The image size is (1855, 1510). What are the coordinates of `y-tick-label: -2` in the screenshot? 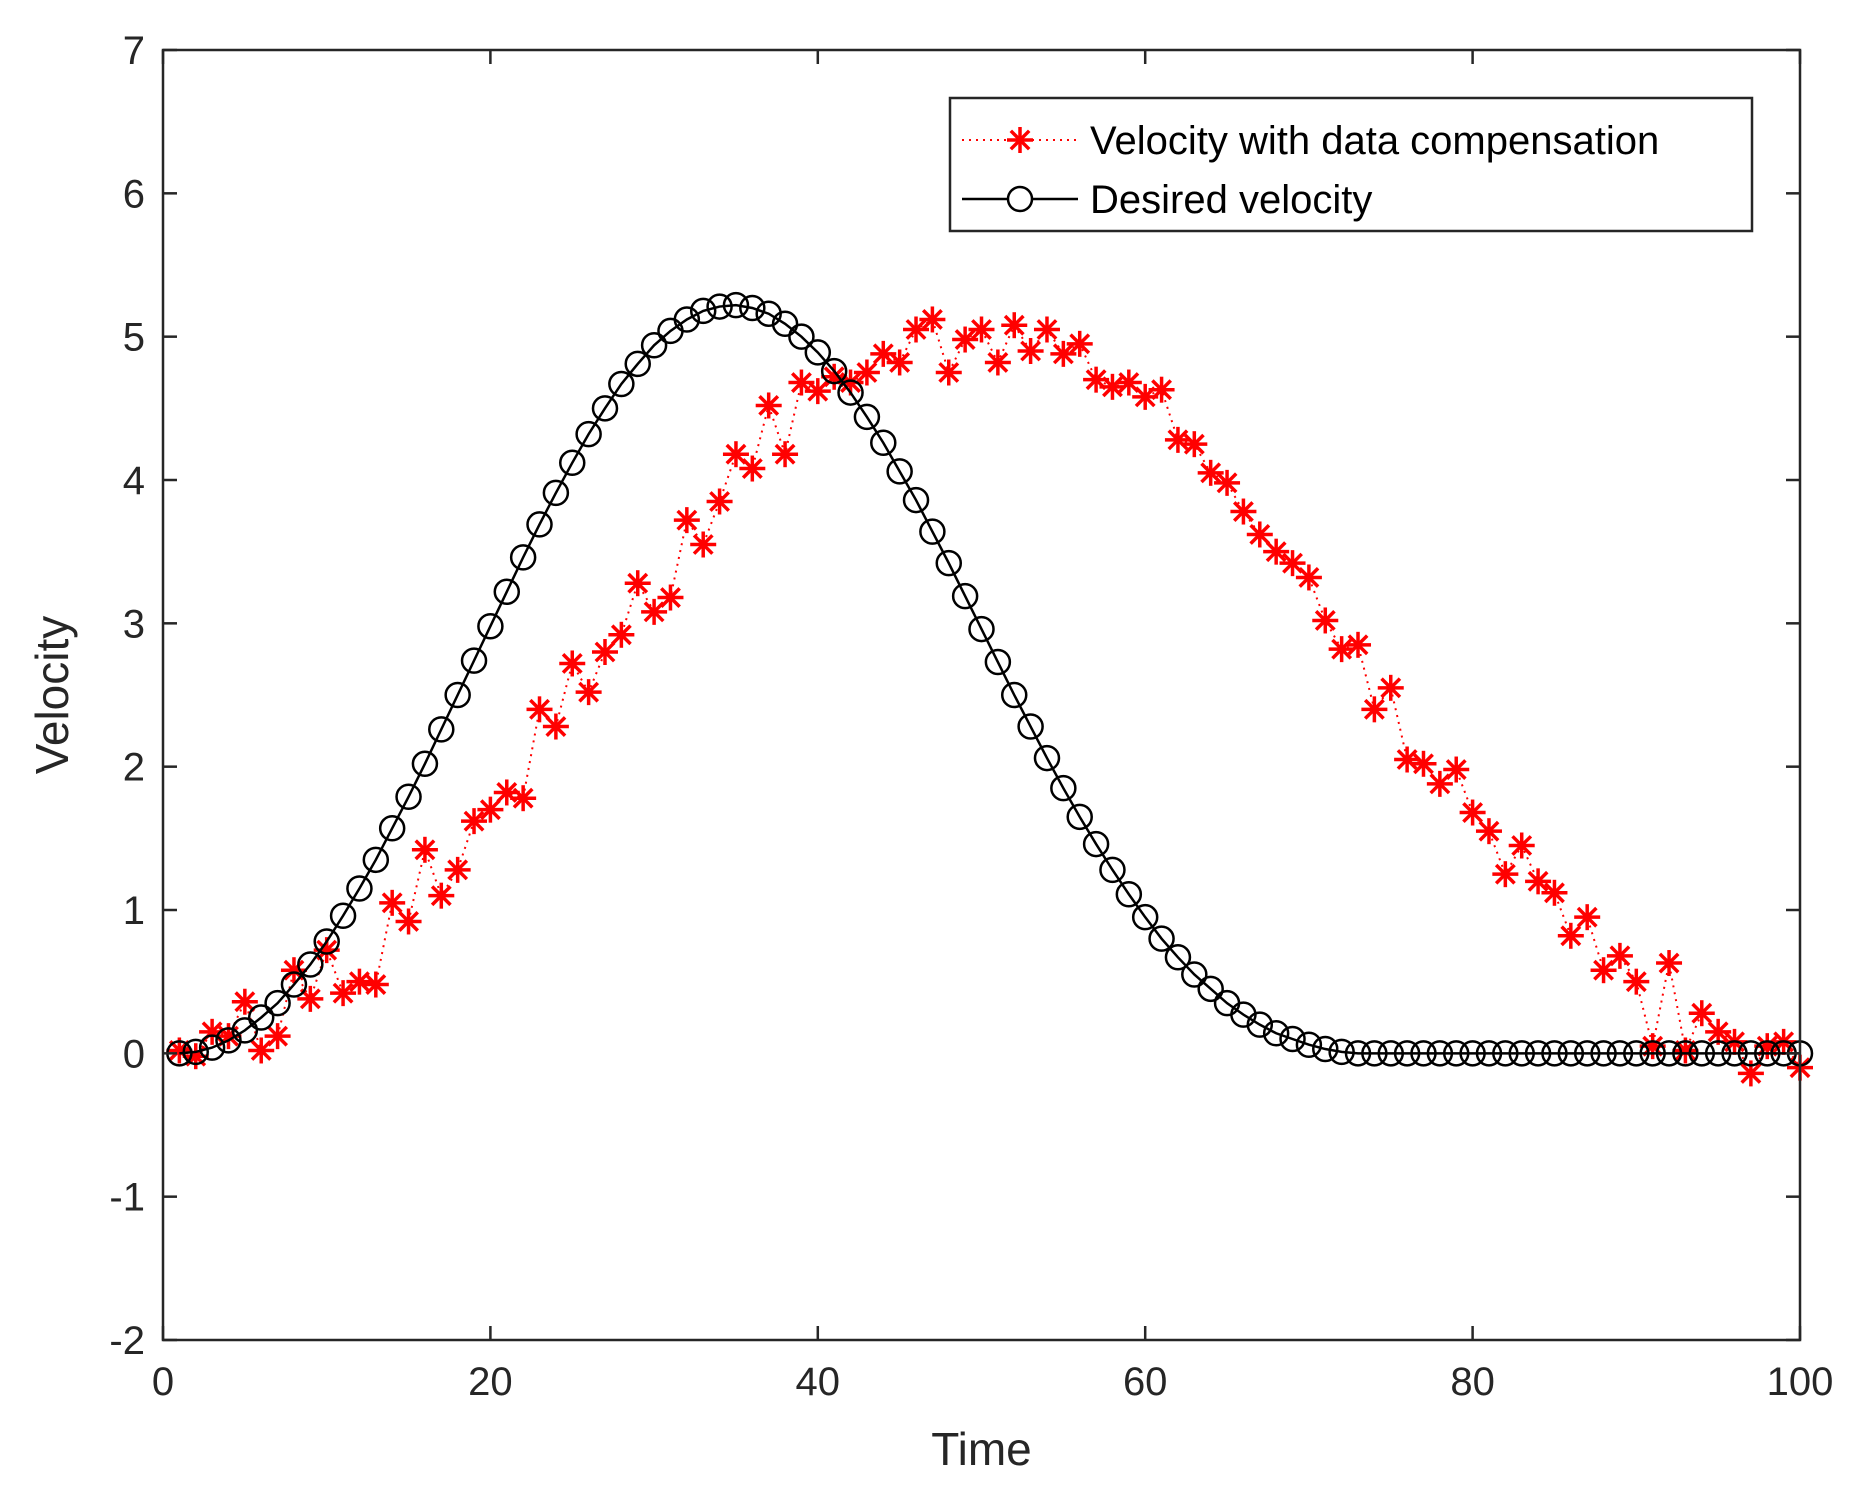 It's located at (127, 1341).